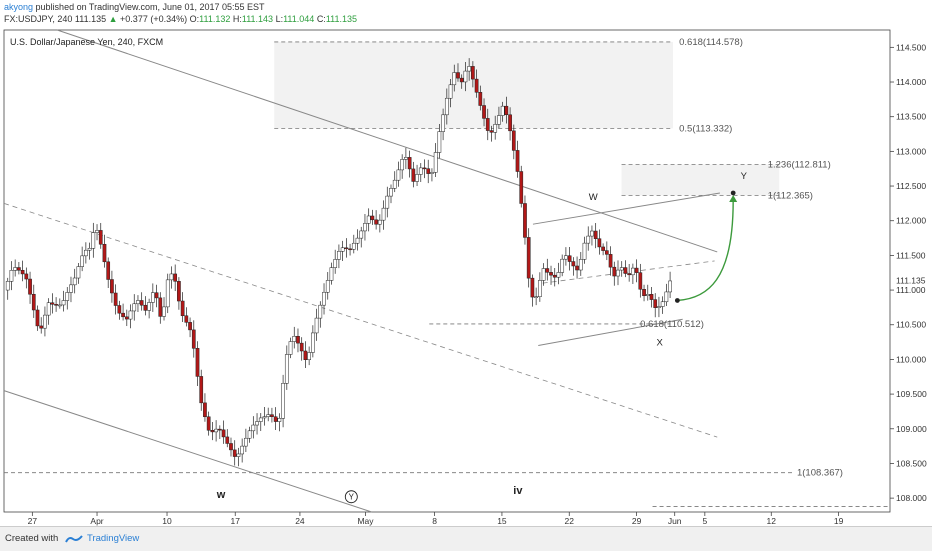 This screenshot has height=551, width=932. Describe the element at coordinates (790, 195) in the screenshot. I see `fib-level-label: 1(112.365)` at that location.